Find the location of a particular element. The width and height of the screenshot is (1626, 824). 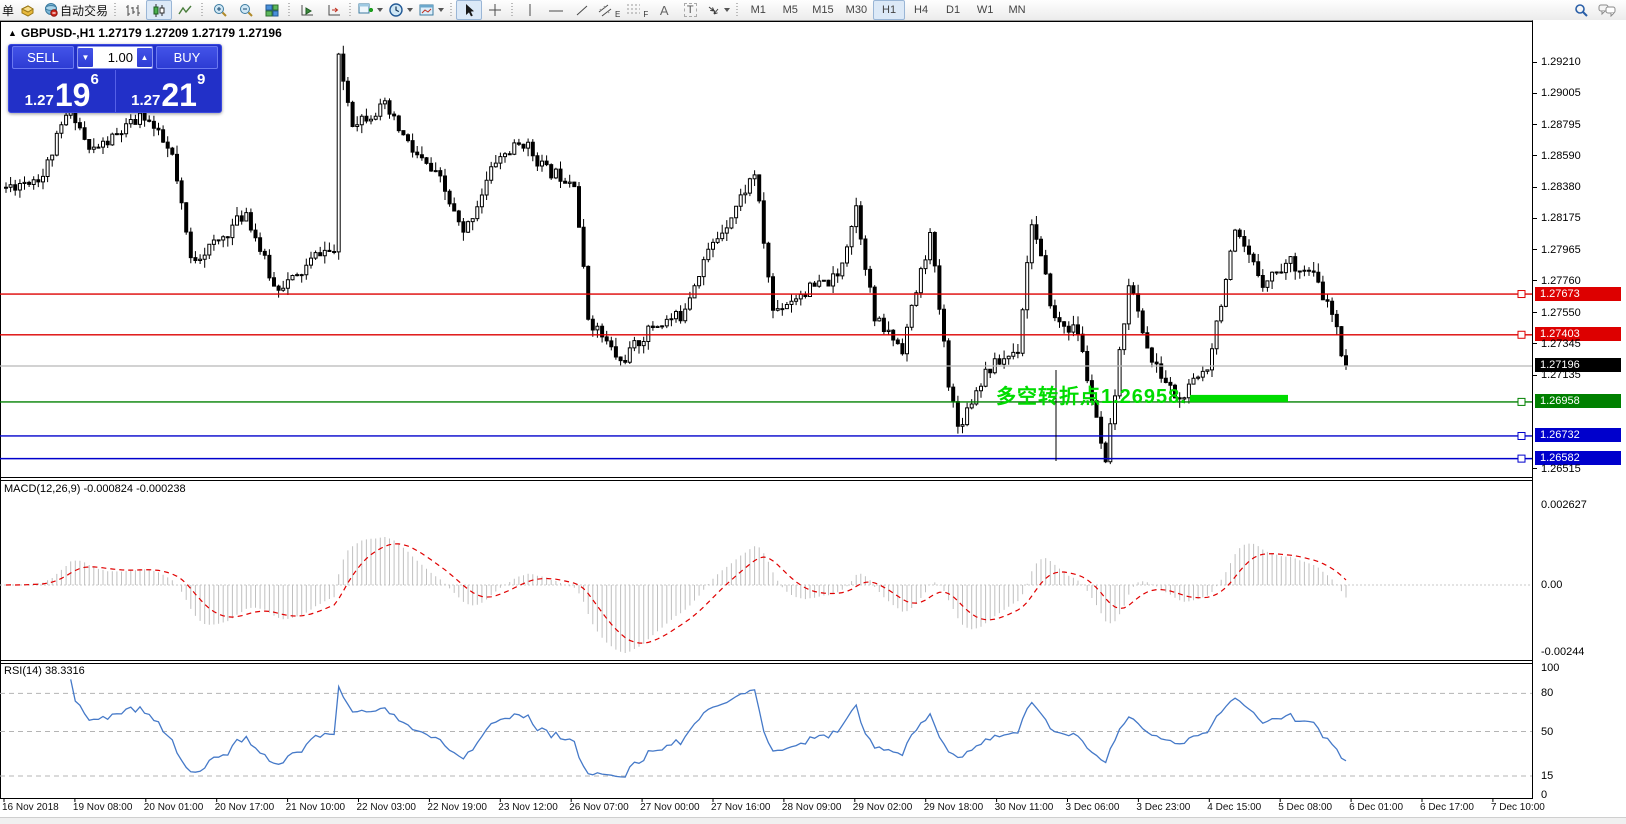

fibonacci-tool-button: F is located at coordinates (637, 10).